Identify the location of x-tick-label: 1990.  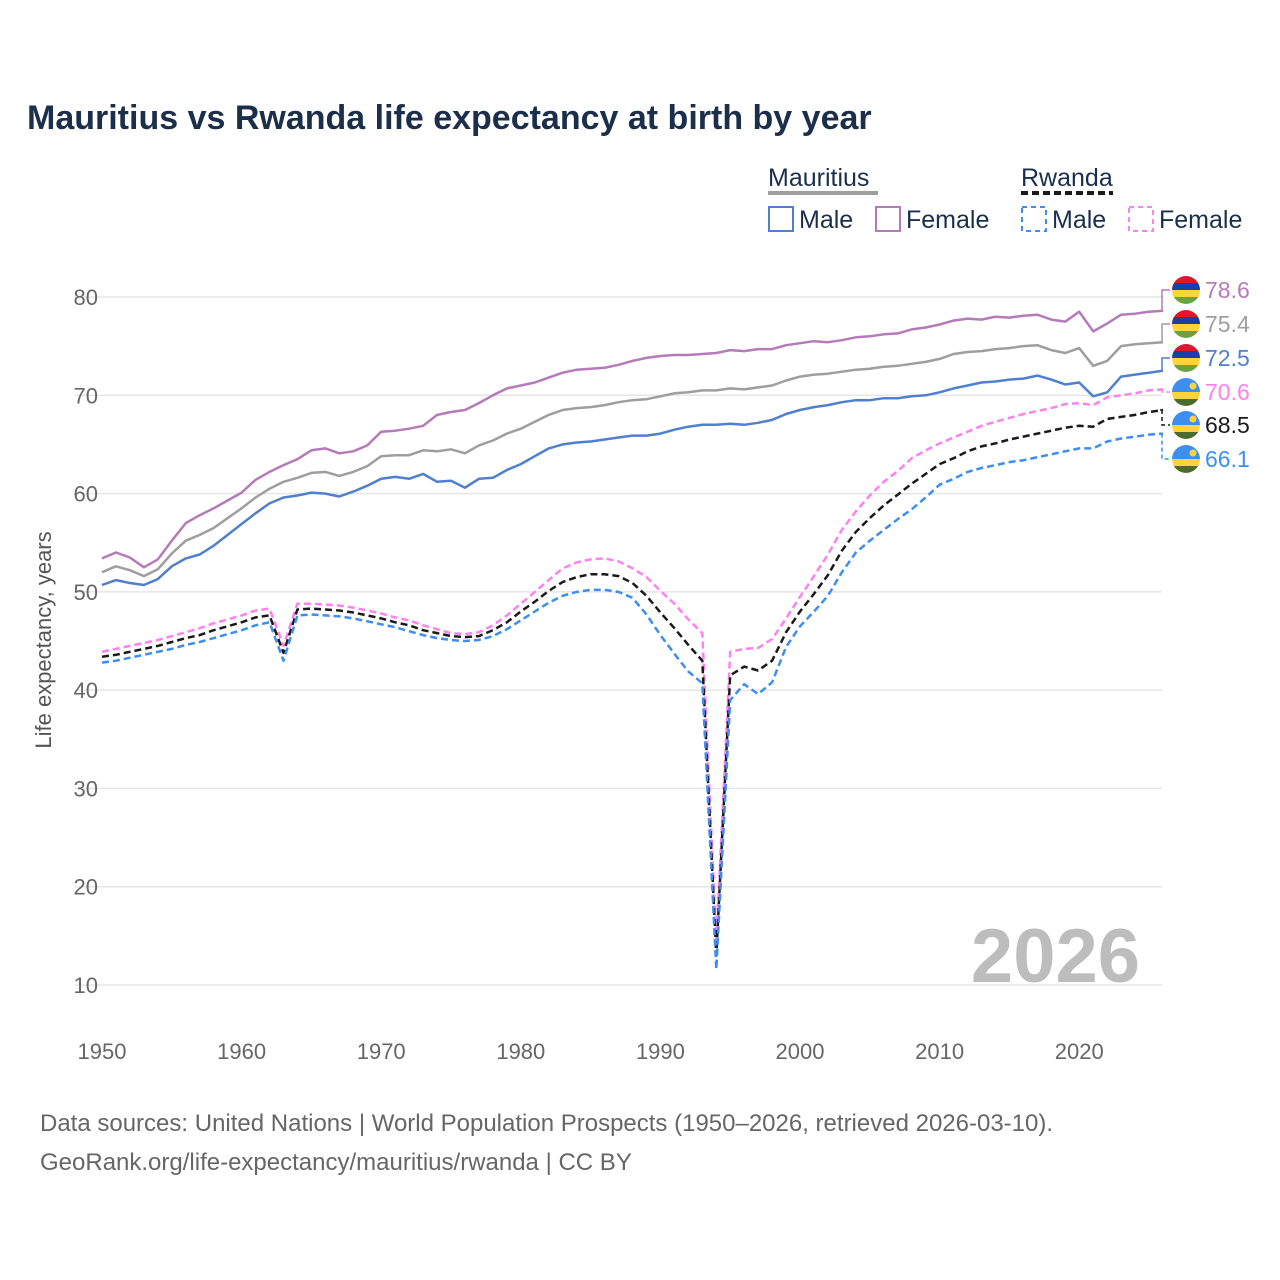
(660, 1051).